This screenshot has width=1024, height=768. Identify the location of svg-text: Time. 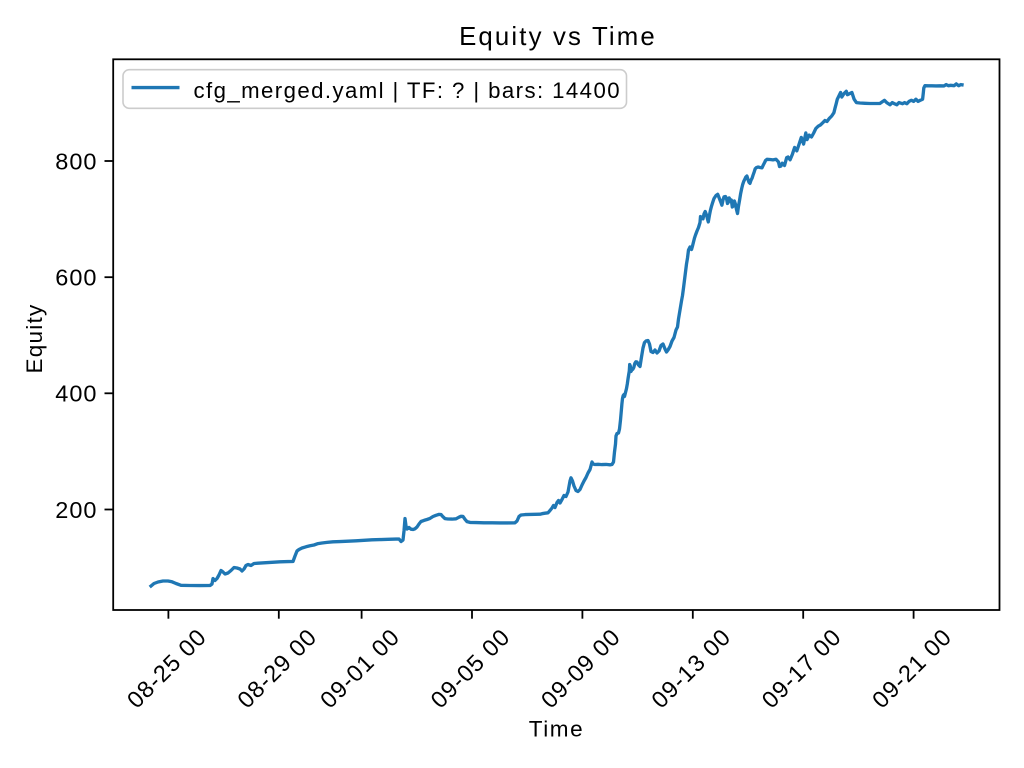
(557, 729).